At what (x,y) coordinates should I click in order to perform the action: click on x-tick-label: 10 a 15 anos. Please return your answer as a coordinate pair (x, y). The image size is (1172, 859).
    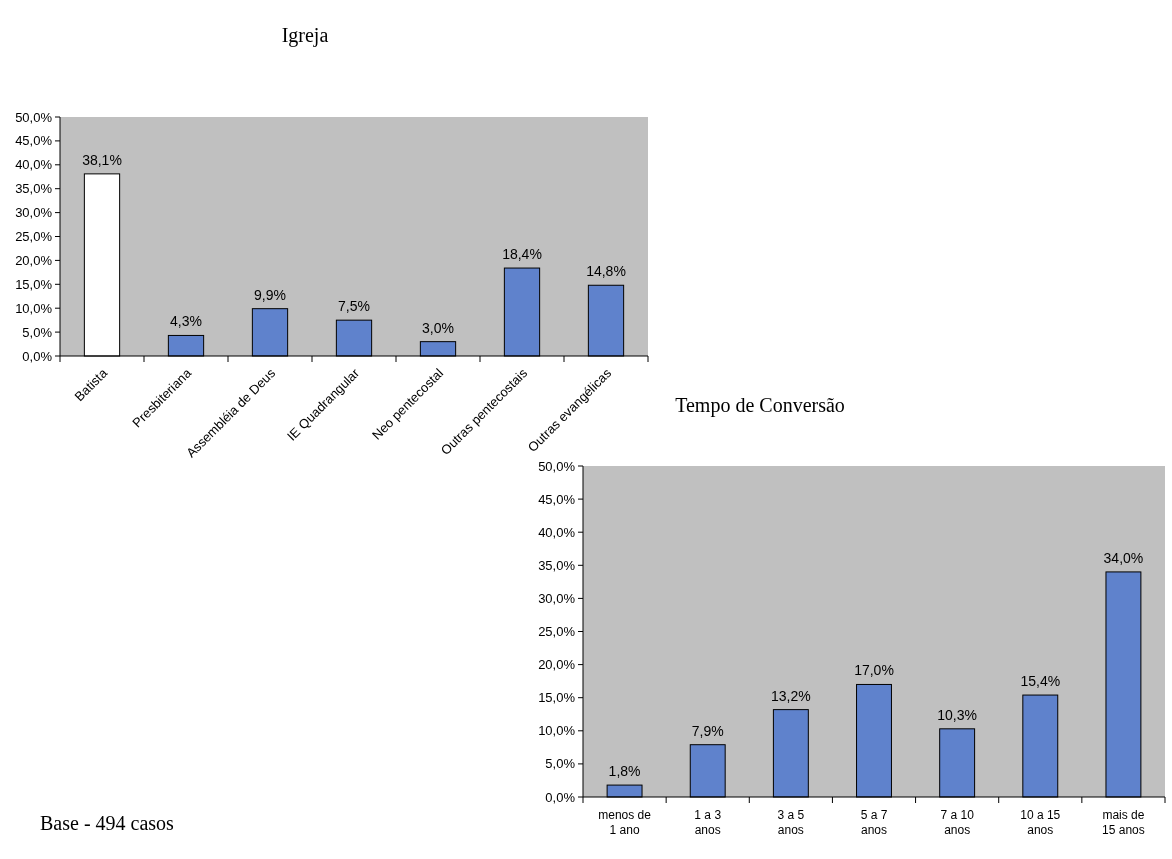
    Looking at the image, I should click on (1040, 822).